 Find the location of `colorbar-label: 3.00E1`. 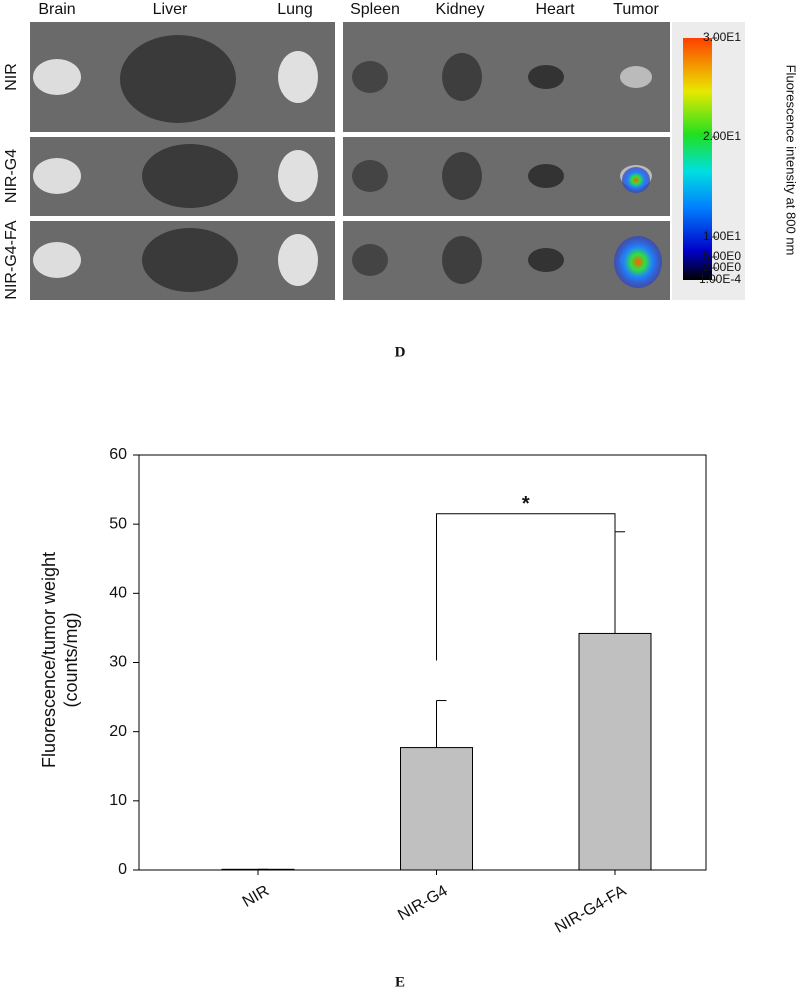

colorbar-label: 3.00E1 is located at coordinates (722, 37).